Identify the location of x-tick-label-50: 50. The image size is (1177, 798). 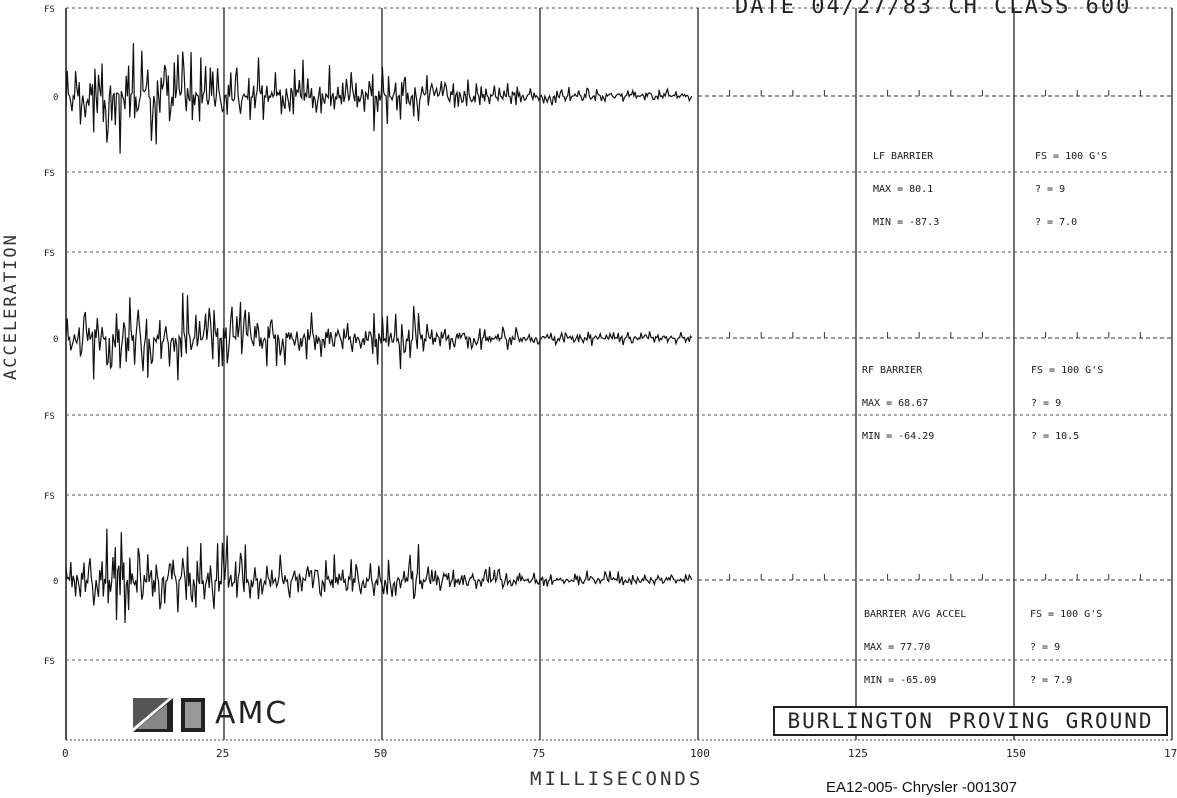
(380, 753).